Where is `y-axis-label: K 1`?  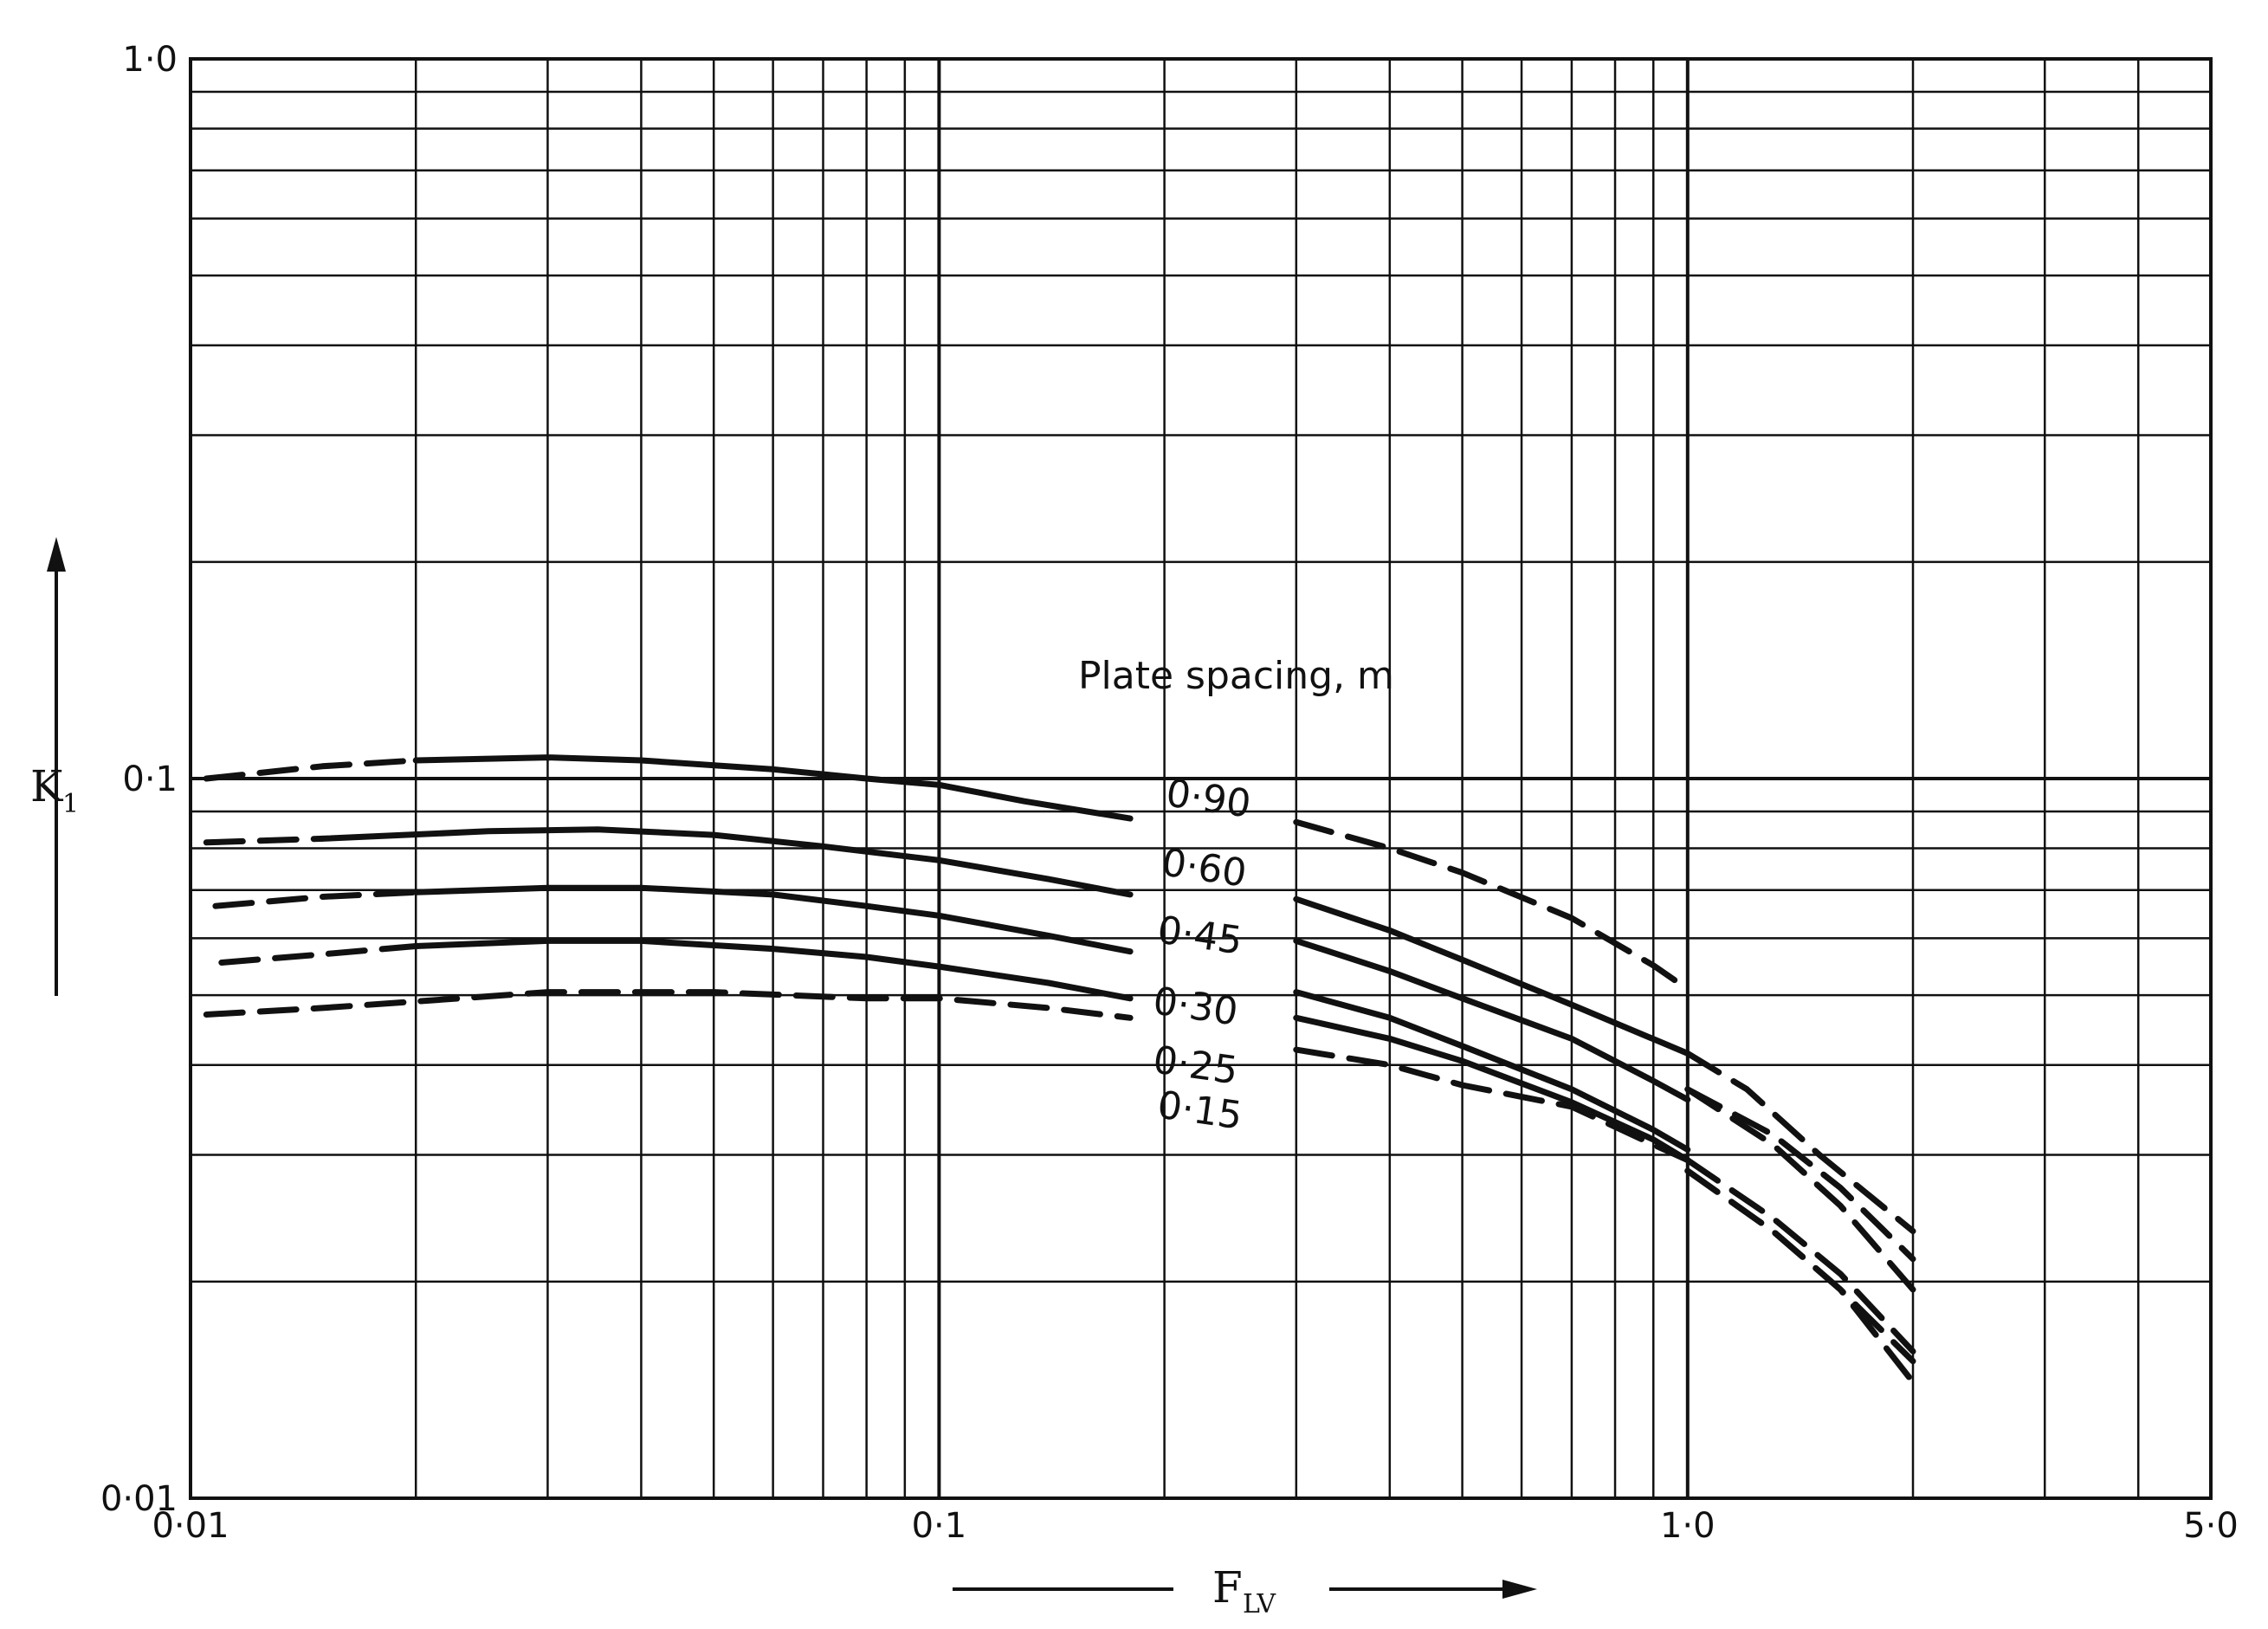 y-axis-label: K 1 is located at coordinates (54, 766).